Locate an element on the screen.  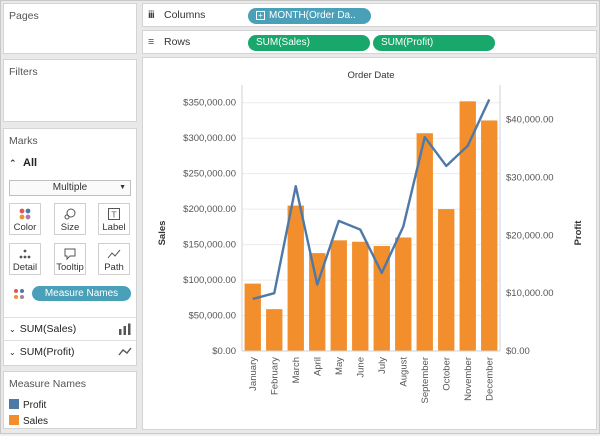
detail-icon is located at coordinates (25, 253).